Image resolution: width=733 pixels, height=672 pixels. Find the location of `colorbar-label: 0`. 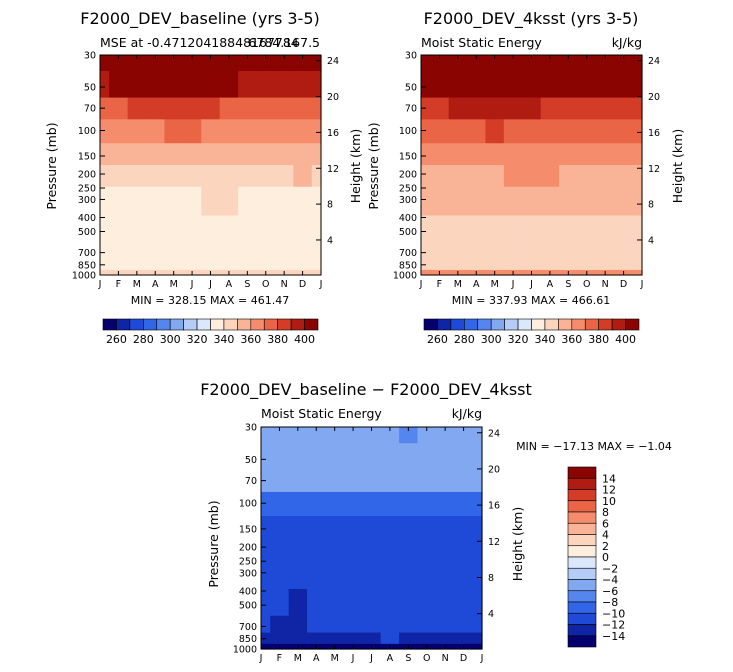

colorbar-label: 0 is located at coordinates (605, 557).